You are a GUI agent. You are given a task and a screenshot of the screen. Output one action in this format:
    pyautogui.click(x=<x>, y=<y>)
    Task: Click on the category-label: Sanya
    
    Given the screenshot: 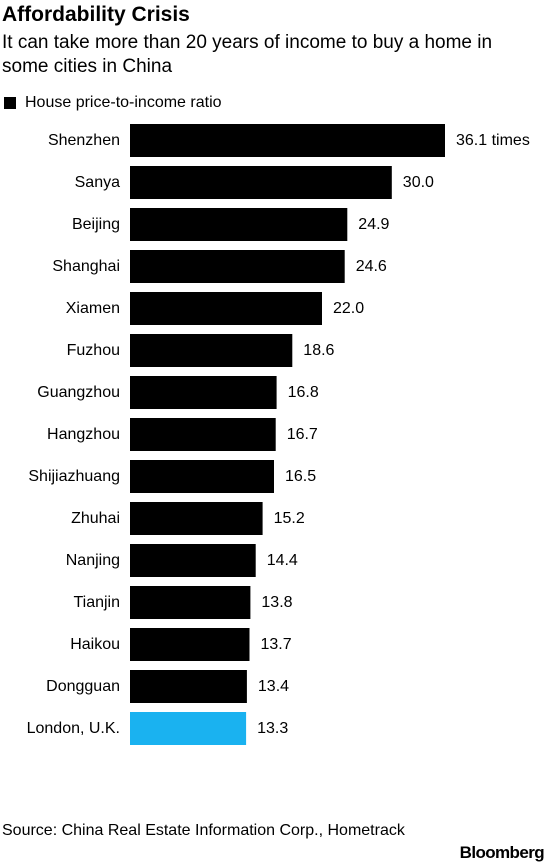 What is the action you would take?
    pyautogui.click(x=97, y=182)
    